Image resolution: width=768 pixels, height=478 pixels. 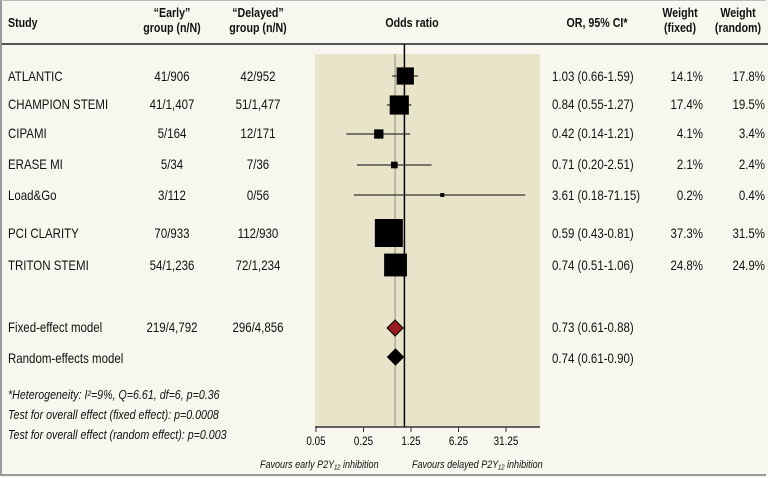 What do you see at coordinates (593, 104) in the screenshot?
I see `or-ci-value: 0.84 (0.55-1.27)` at bounding box center [593, 104].